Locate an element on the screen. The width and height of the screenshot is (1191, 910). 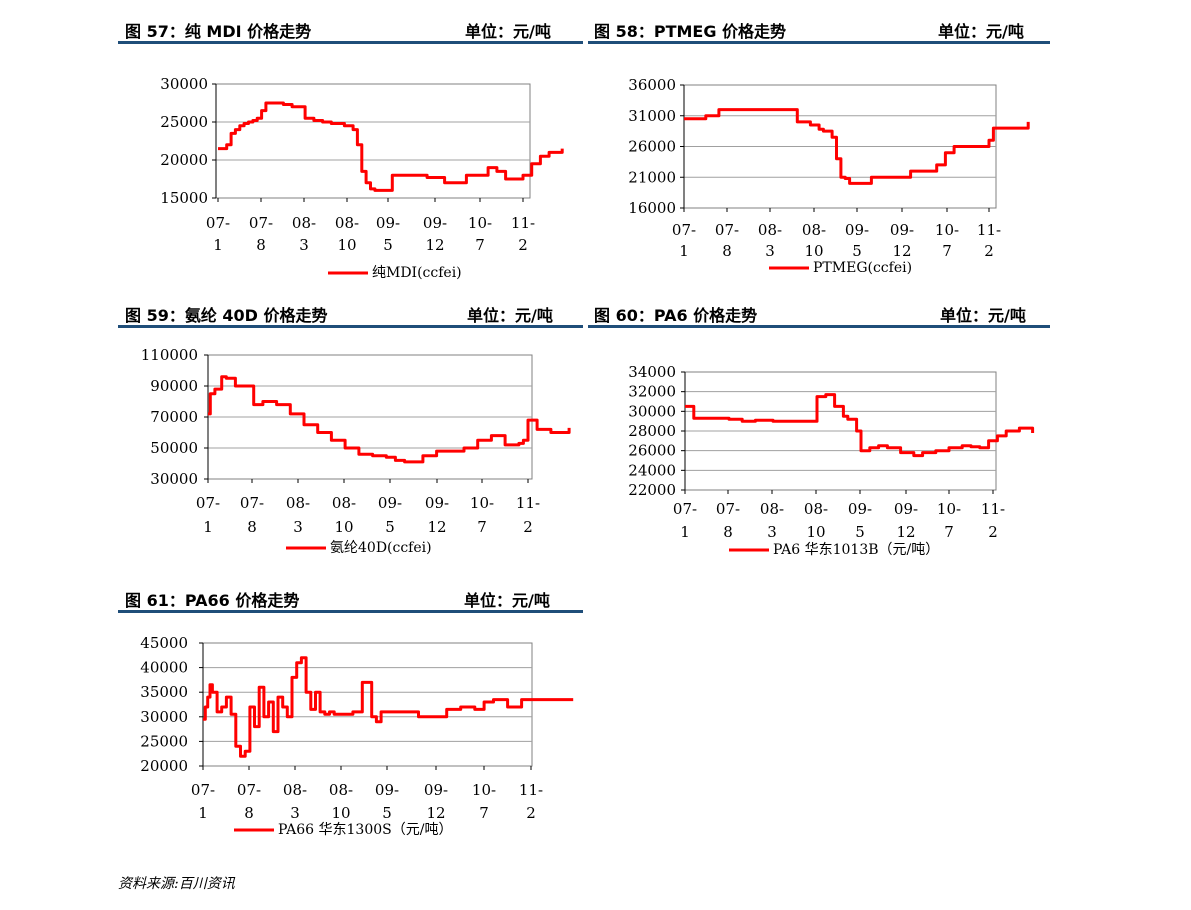
pa66-y-tick-label: 35000 is located at coordinates (164, 692).